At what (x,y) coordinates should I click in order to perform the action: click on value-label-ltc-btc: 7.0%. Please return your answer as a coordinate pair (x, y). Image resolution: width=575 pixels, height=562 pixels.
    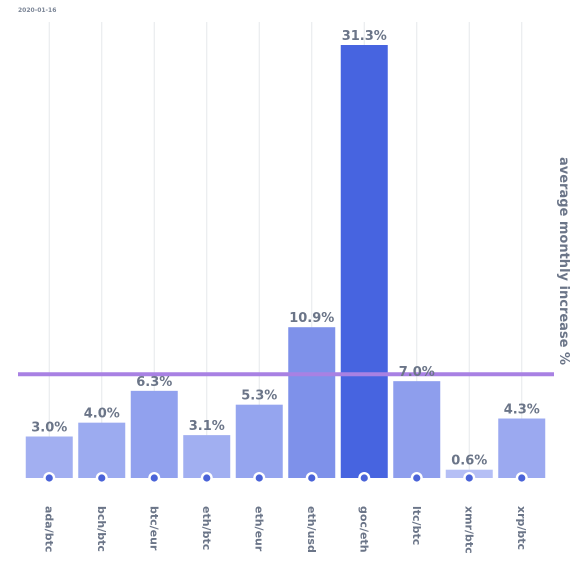
    Looking at the image, I should click on (417, 372).